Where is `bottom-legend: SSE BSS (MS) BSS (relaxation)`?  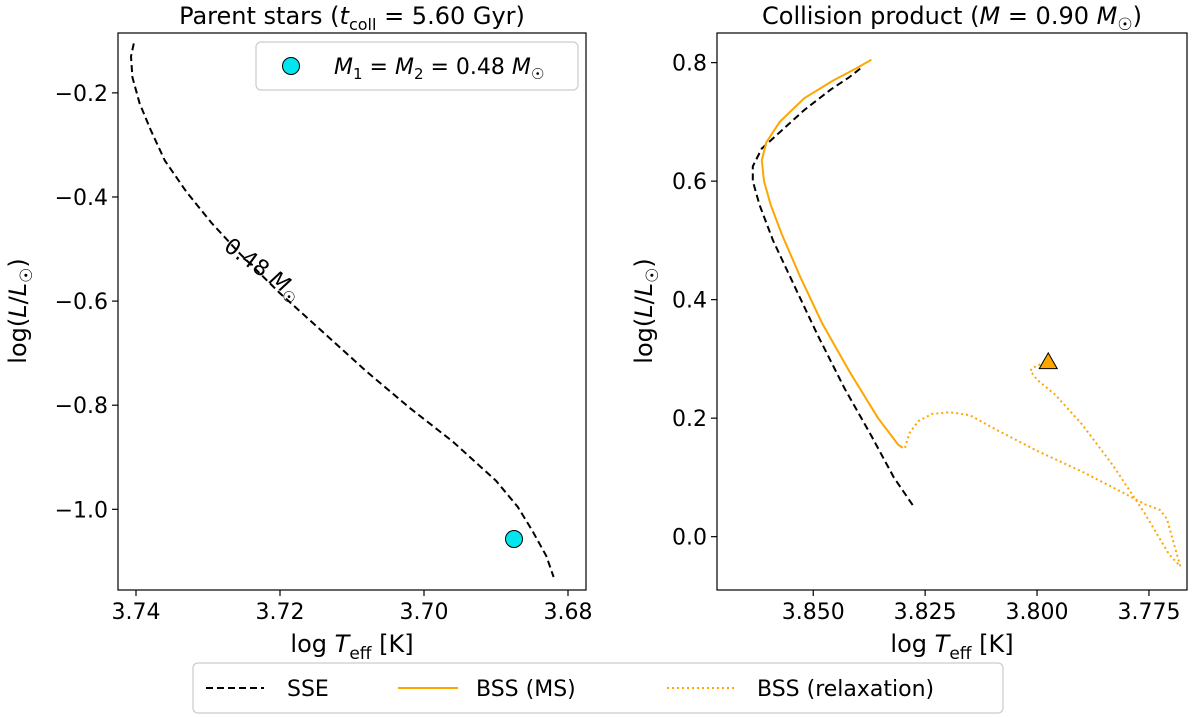 bottom-legend: SSE BSS (MS) BSS (relaxation) is located at coordinates (598, 688).